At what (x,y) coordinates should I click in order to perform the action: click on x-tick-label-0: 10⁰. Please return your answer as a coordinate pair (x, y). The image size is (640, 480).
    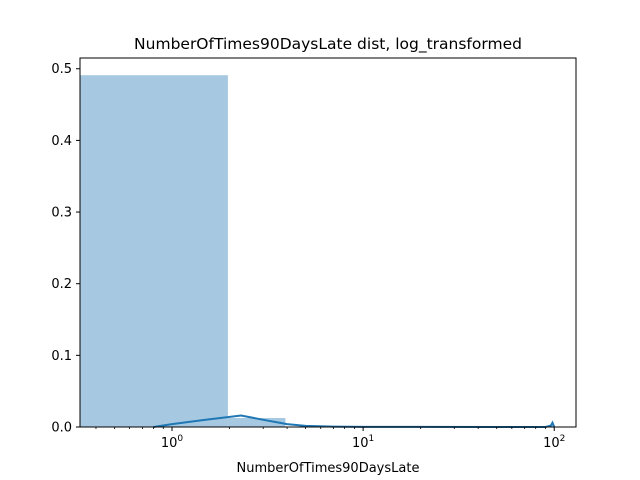
    Looking at the image, I should click on (172, 442).